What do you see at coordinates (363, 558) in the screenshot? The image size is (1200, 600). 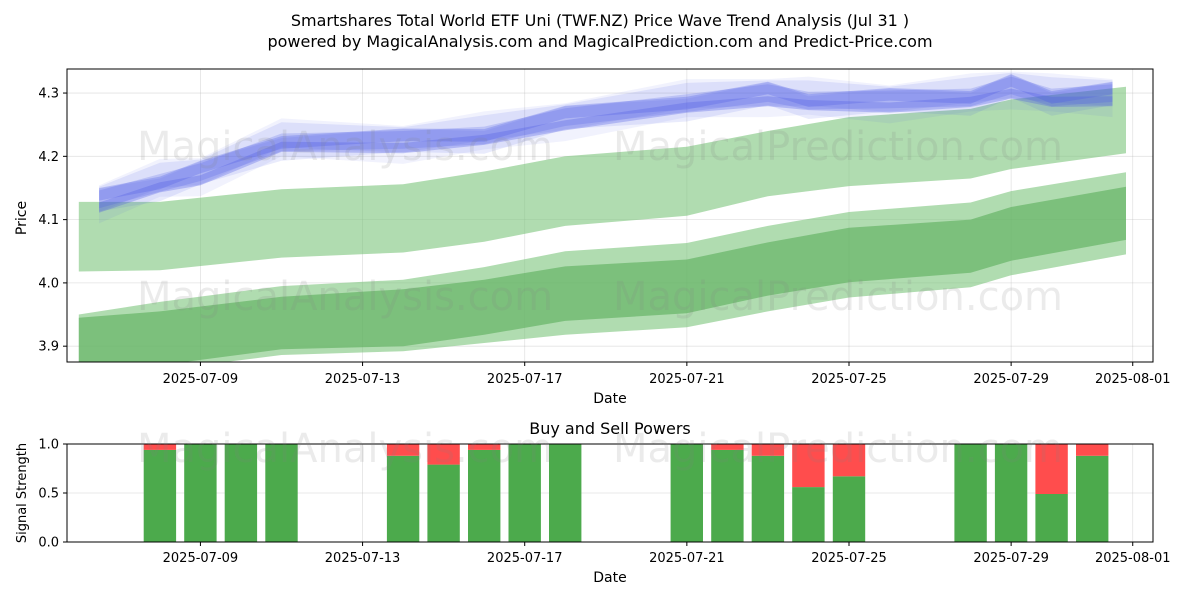 I see `powers-x-tick-label: 2025-07-13` at bounding box center [363, 558].